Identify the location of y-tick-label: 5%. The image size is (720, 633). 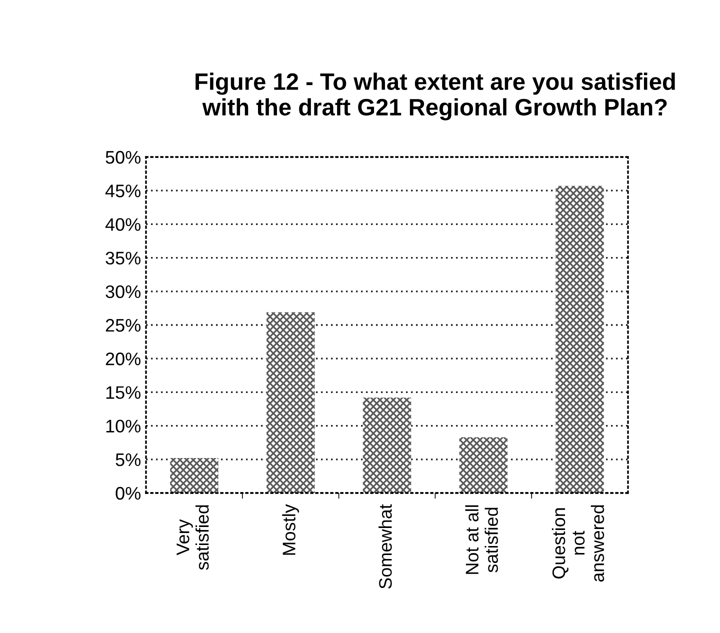
(128, 459).